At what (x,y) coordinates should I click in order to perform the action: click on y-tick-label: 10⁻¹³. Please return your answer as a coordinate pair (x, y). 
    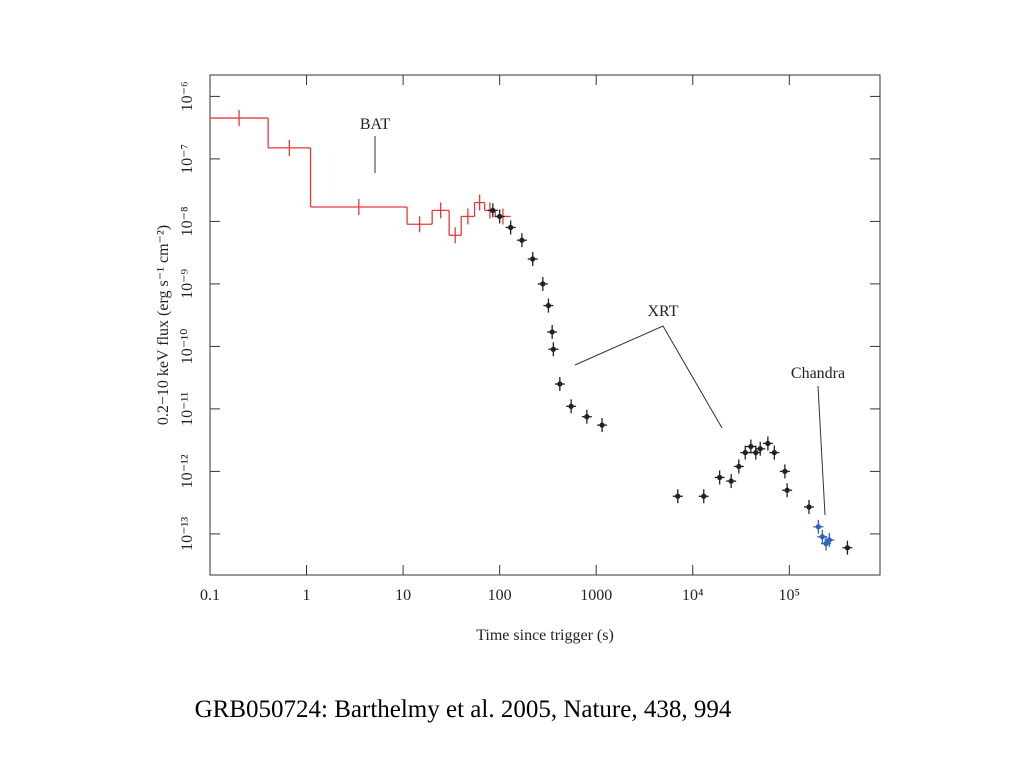
    Looking at the image, I should click on (187, 534).